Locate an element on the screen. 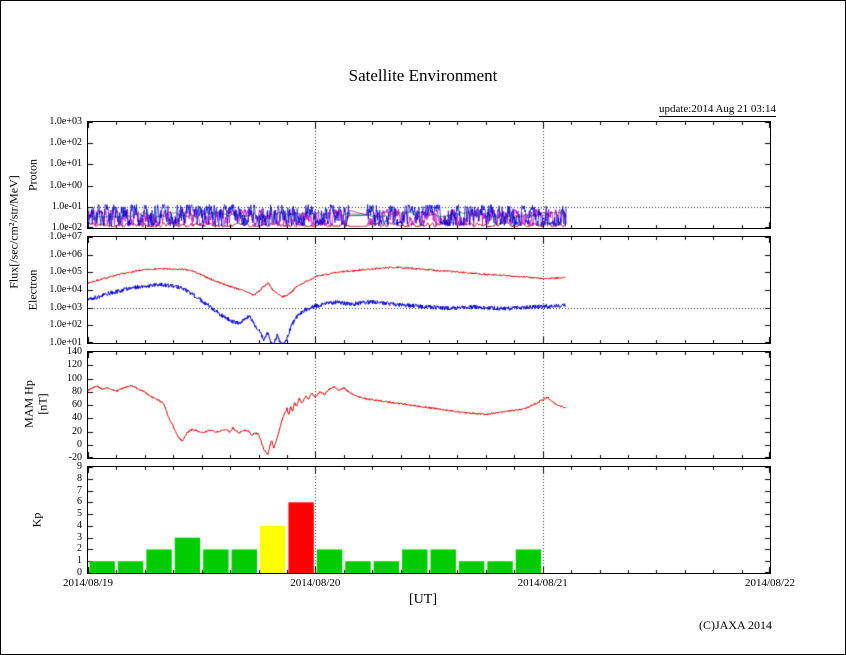  mam-hp-plot-canvas is located at coordinates (429, 405).